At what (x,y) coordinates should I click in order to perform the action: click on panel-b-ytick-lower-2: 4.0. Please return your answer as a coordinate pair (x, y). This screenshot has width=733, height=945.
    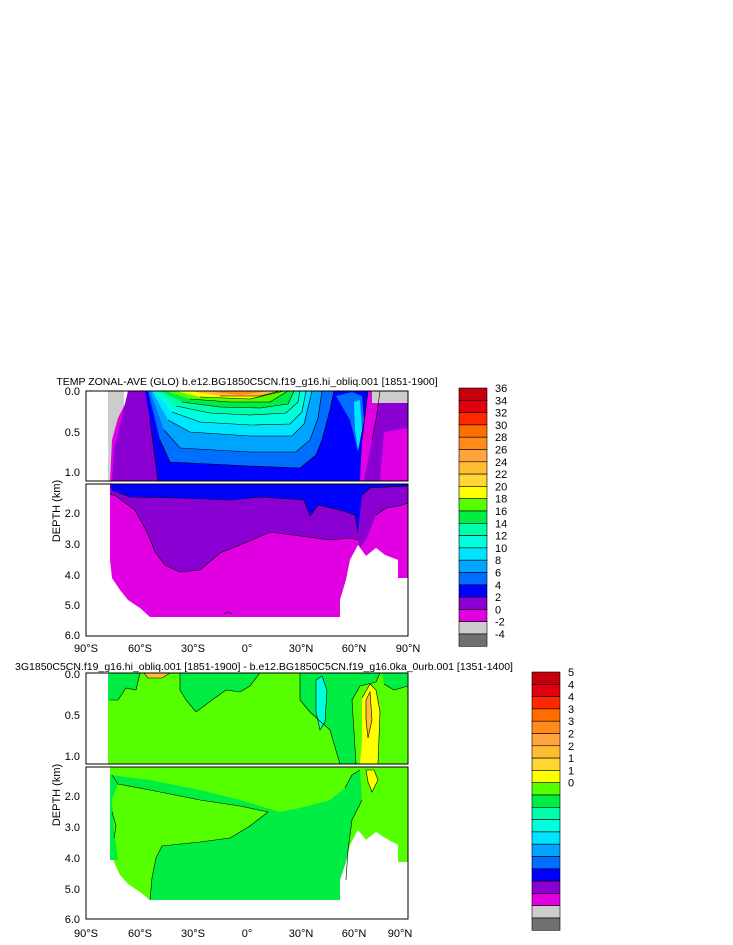
    Looking at the image, I should click on (72, 859).